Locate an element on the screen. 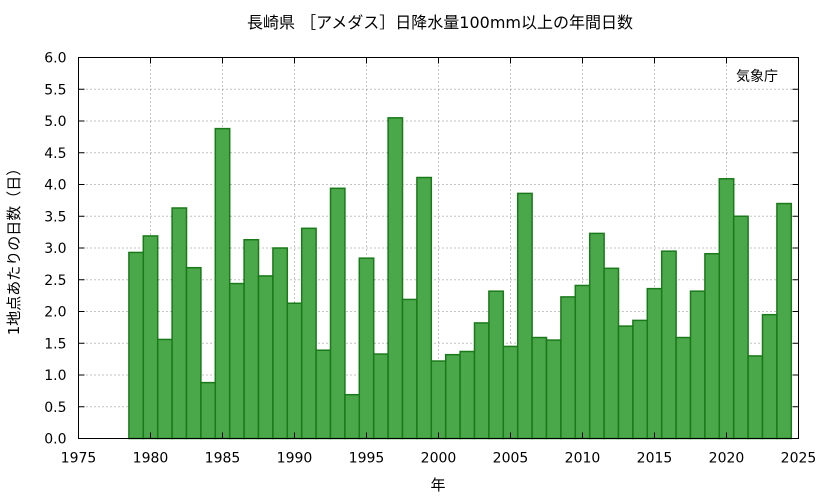 Image resolution: width=833 pixels, height=498 pixels. bar-2007 is located at coordinates (539, 388).